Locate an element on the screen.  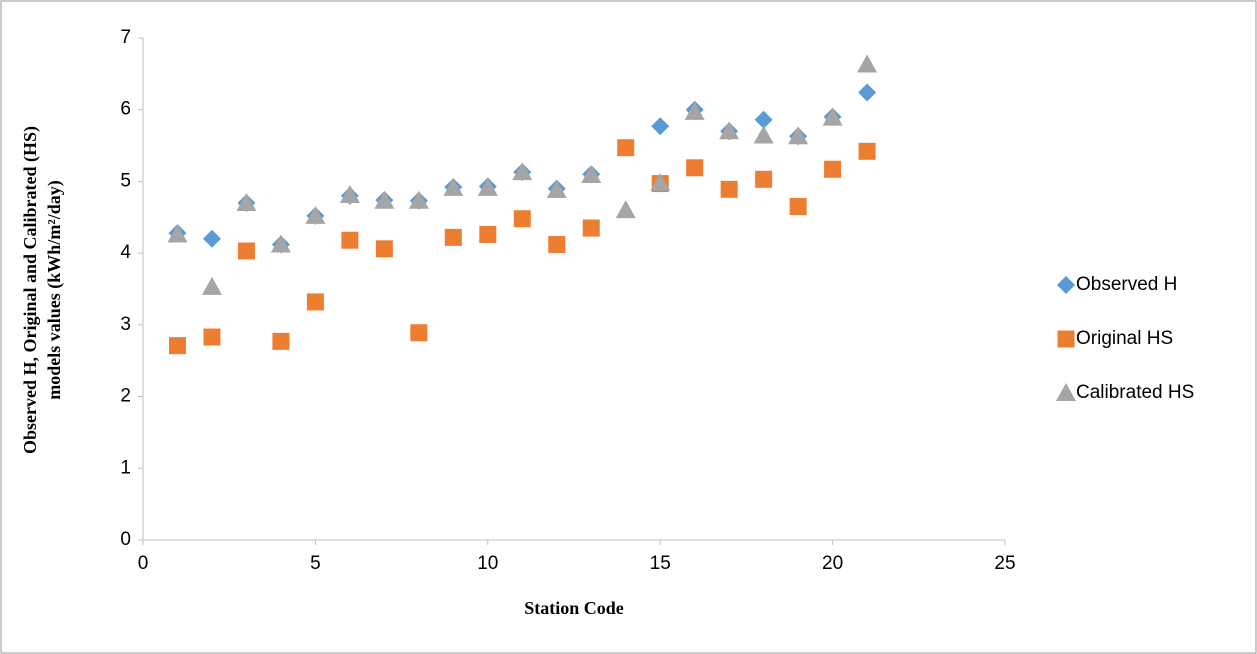
y-tick-label: 6 is located at coordinates (125, 109).